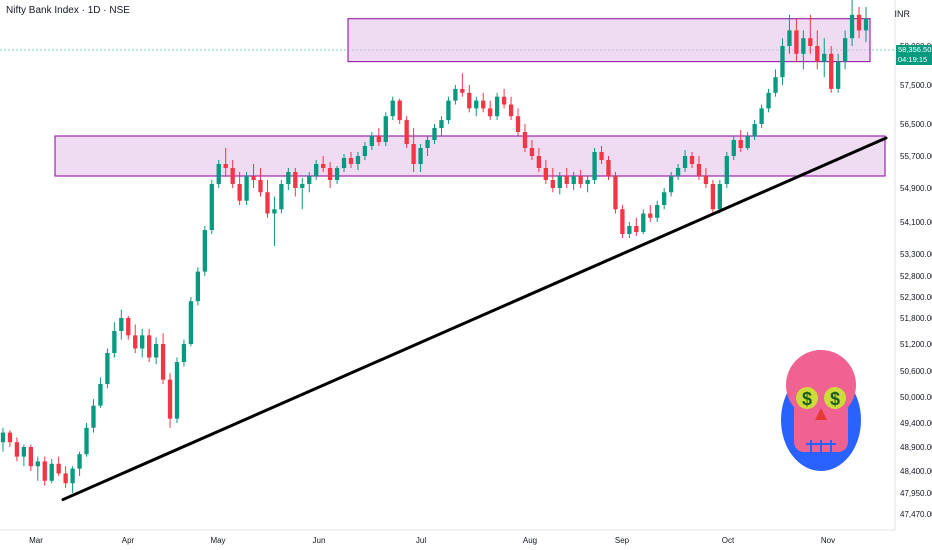  I want to click on month-tick-label: Jun, so click(319, 540).